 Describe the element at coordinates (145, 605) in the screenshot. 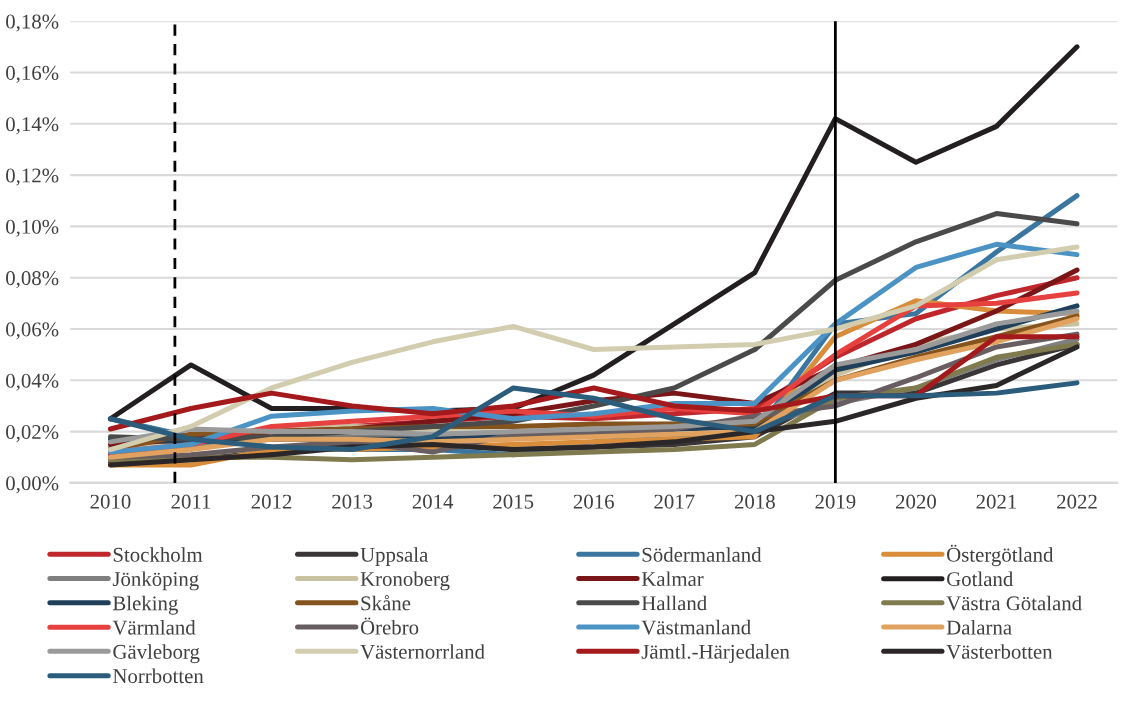

I see `legend-label: Bleking` at that location.